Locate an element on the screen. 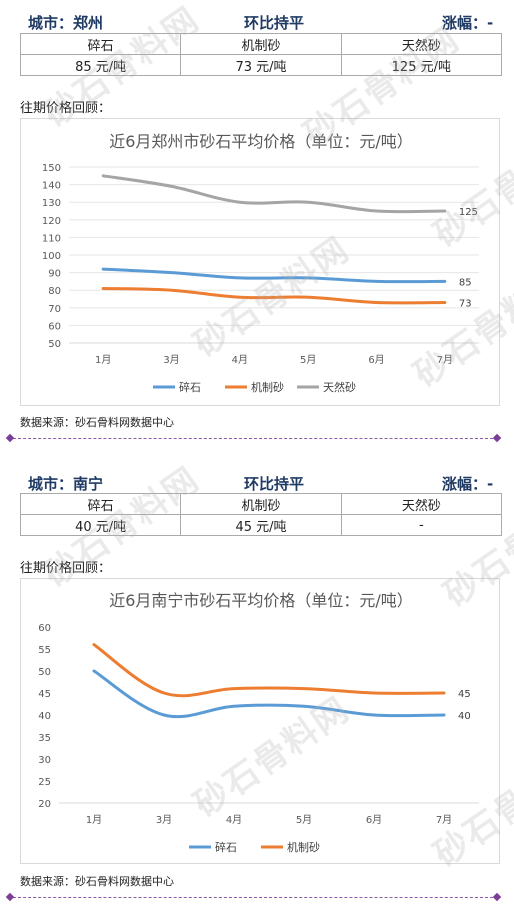 The image size is (514, 908). table-value-row: 40 元/吨 45 元/吨 - is located at coordinates (261, 525).